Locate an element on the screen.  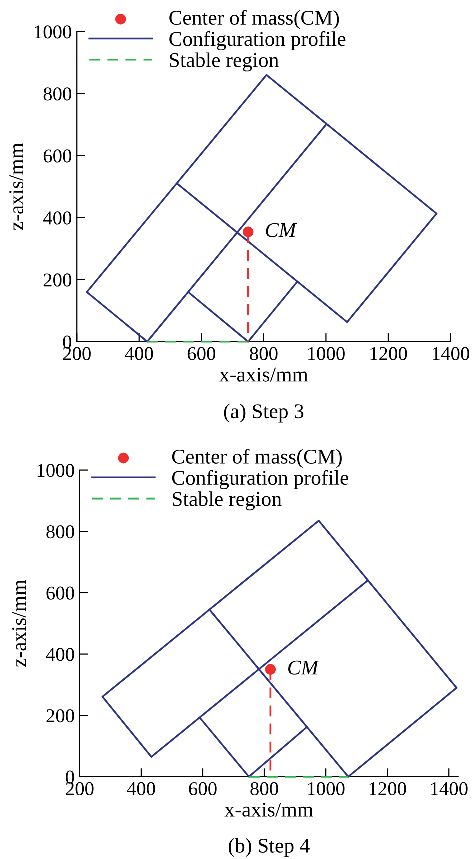
text: (b) Step 4 is located at coordinates (269, 848).